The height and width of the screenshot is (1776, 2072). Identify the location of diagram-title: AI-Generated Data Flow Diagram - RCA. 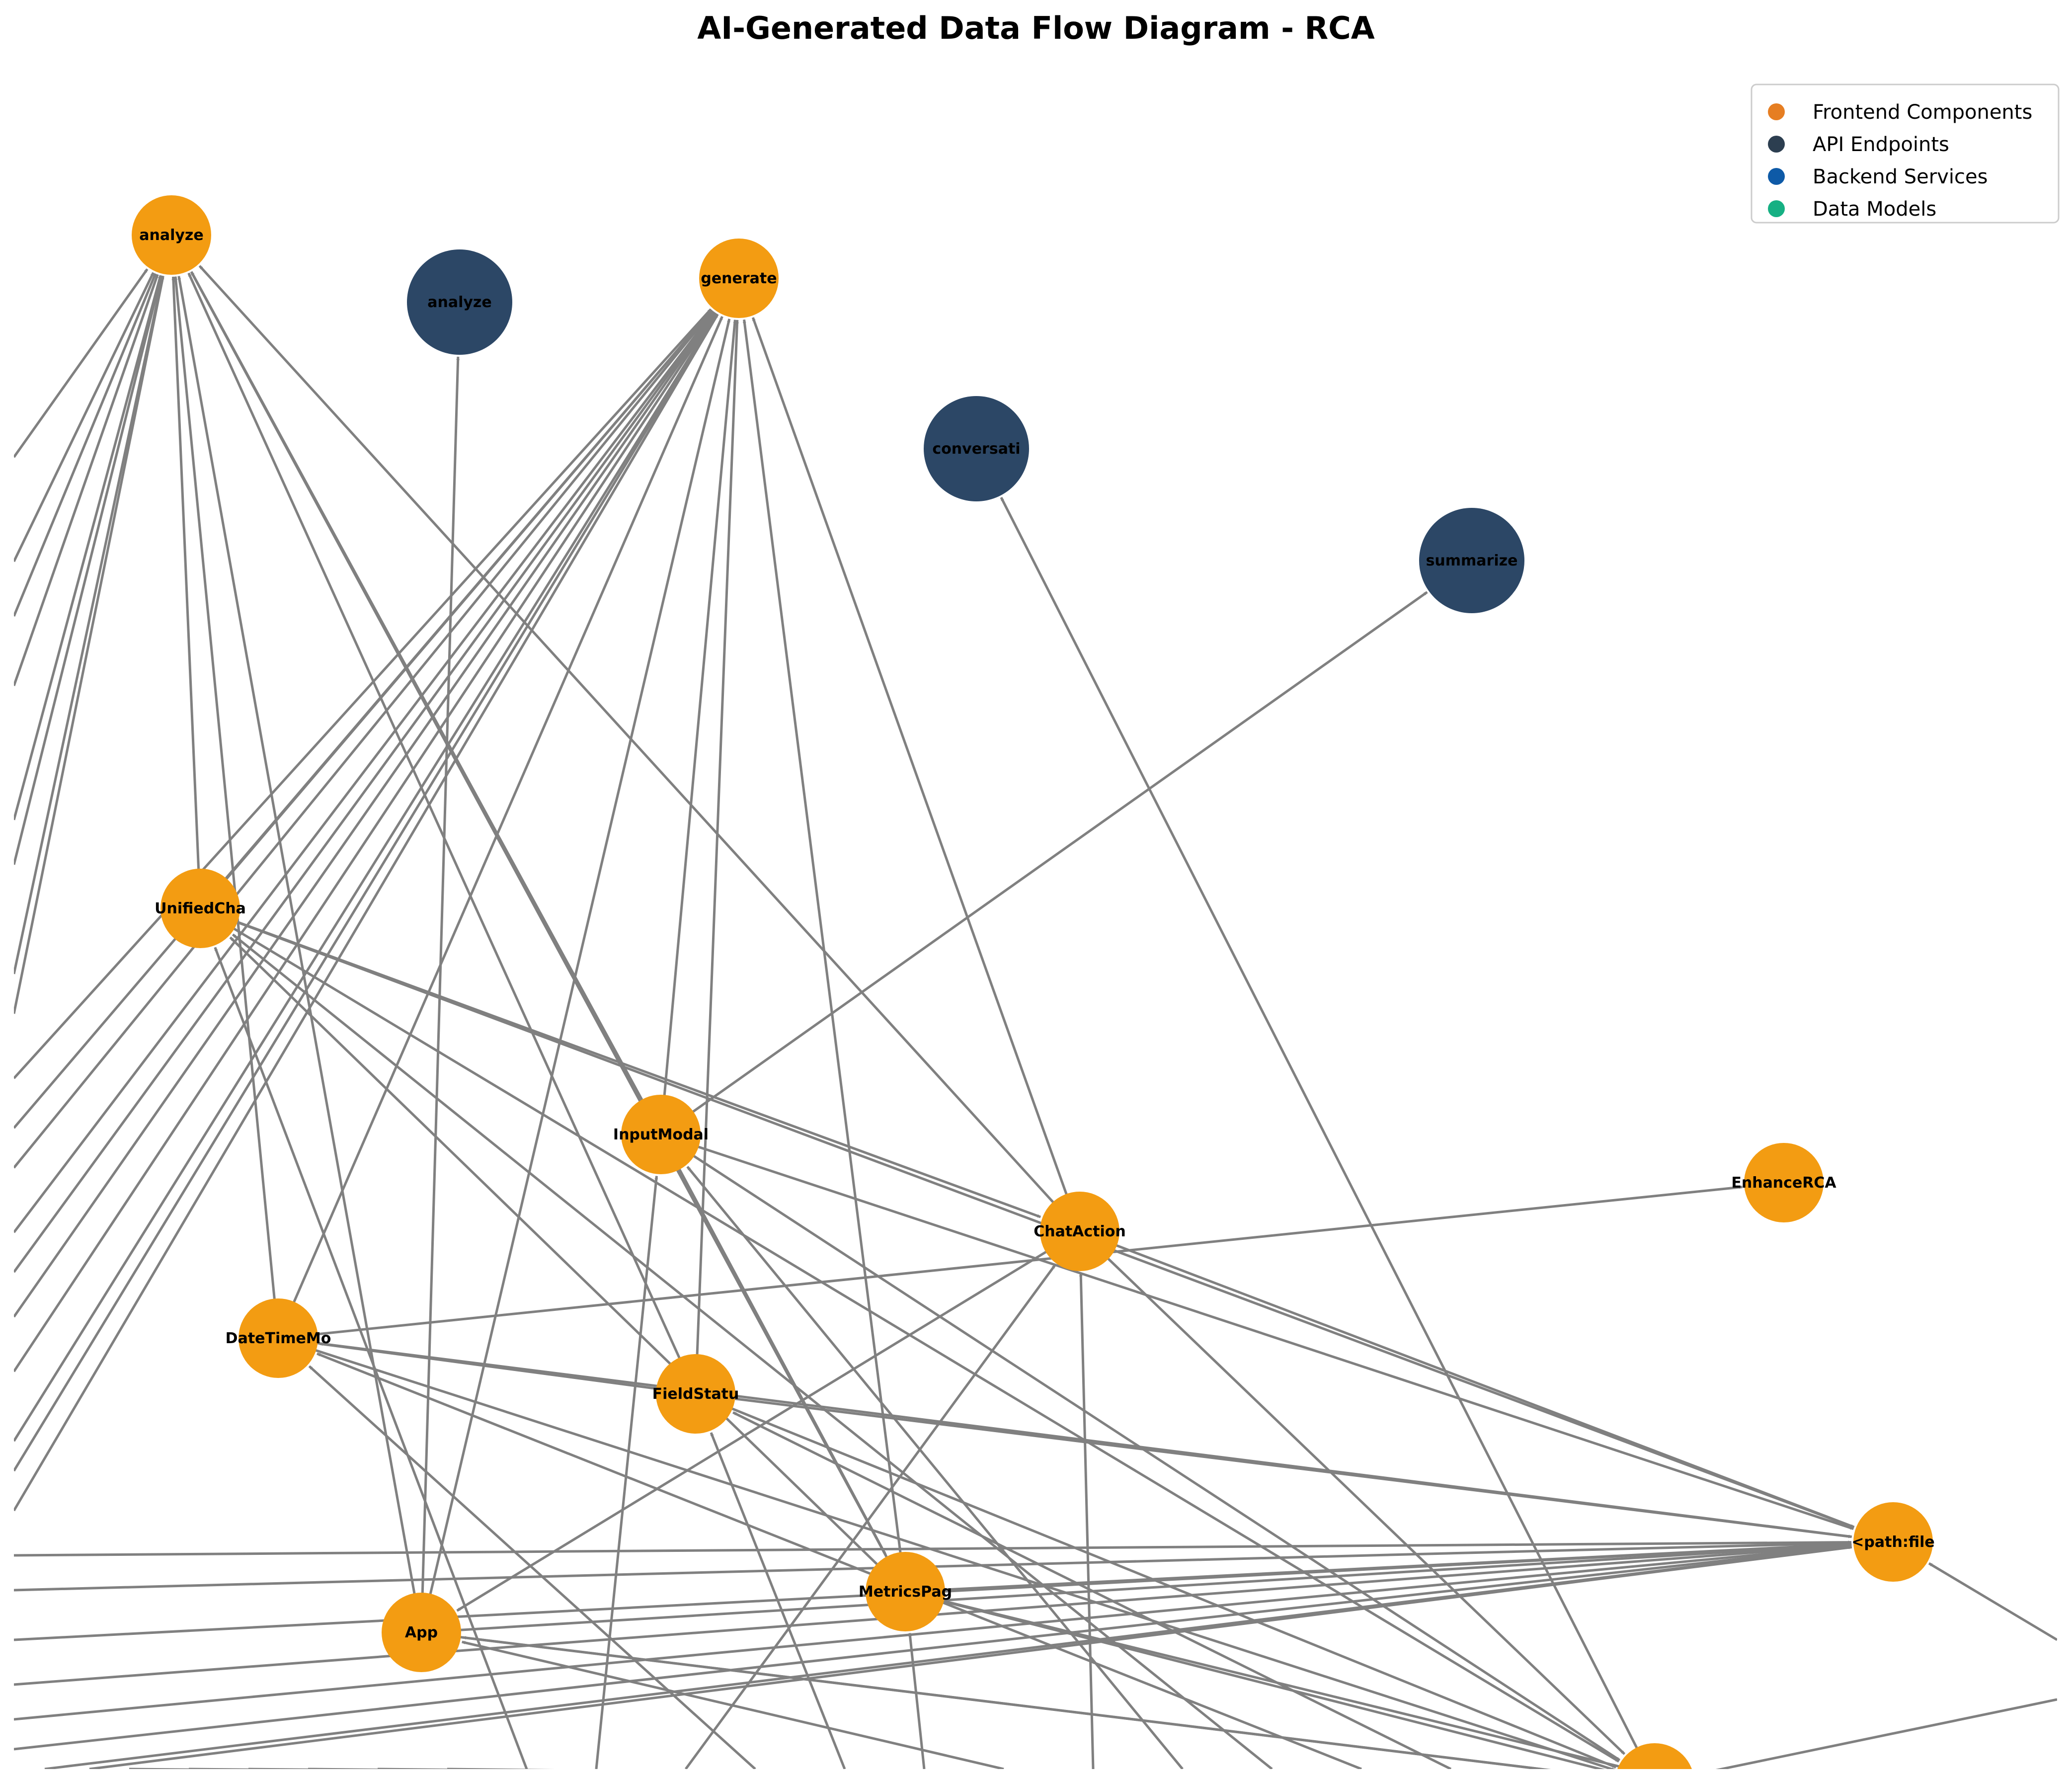
(1036, 28).